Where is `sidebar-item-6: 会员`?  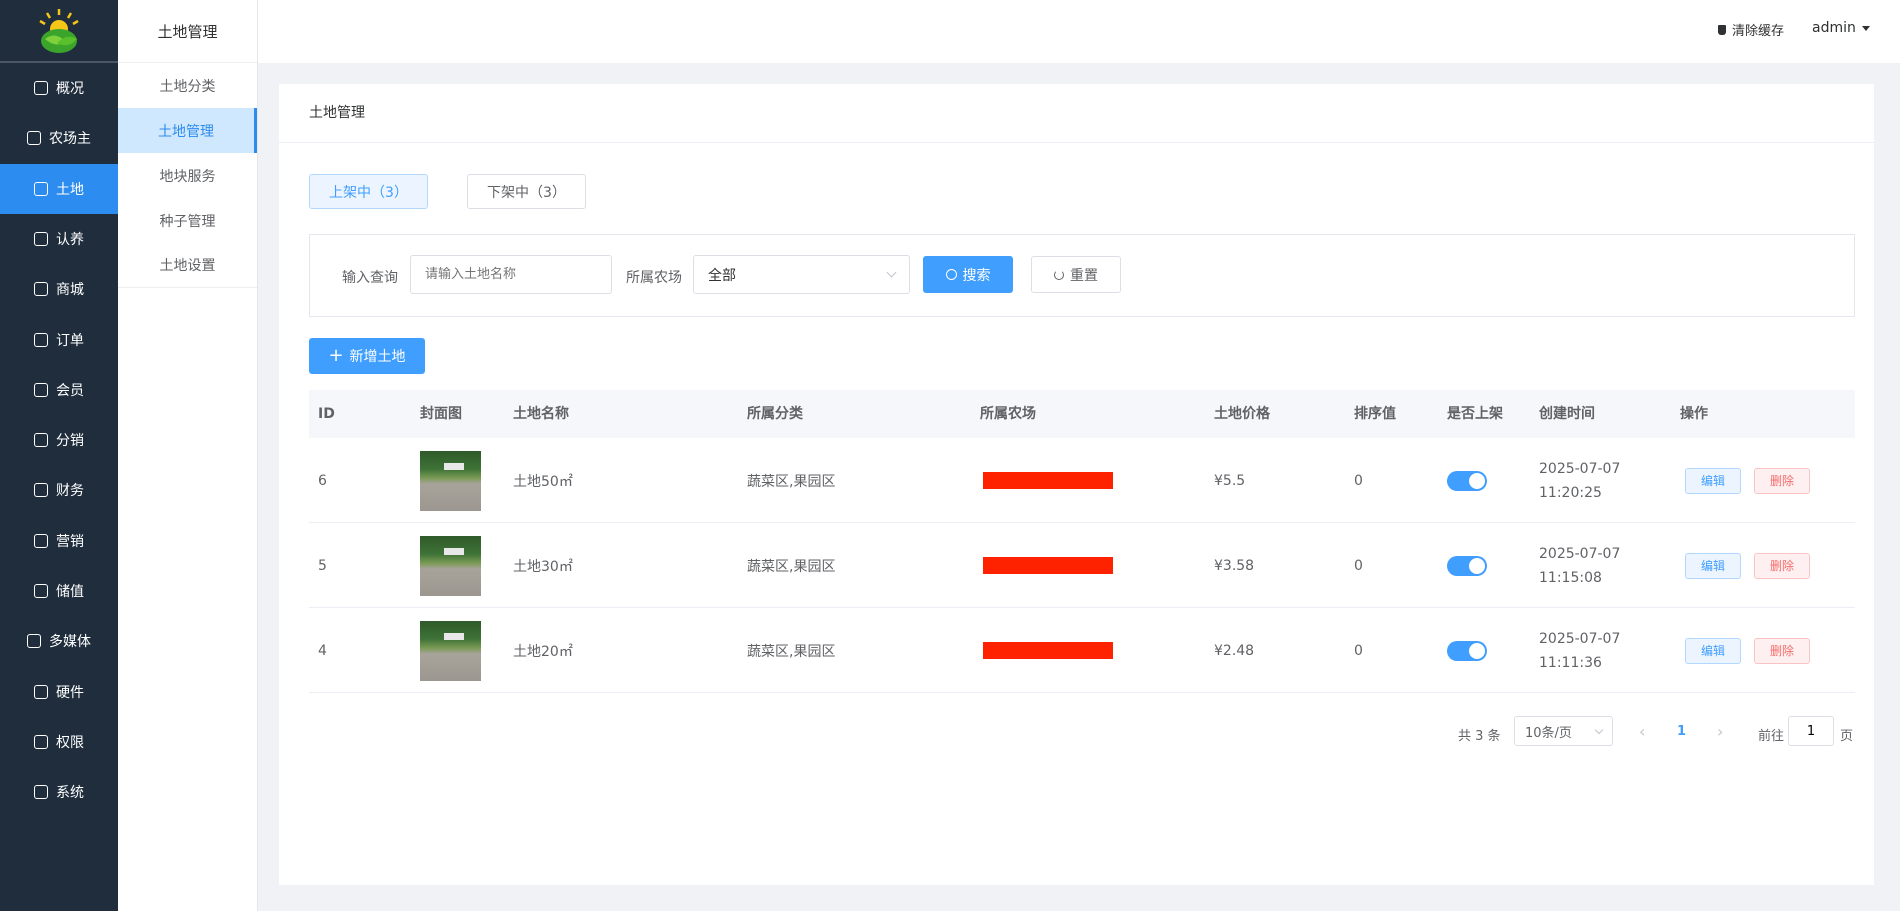
sidebar-item-6: 会员 is located at coordinates (59, 390).